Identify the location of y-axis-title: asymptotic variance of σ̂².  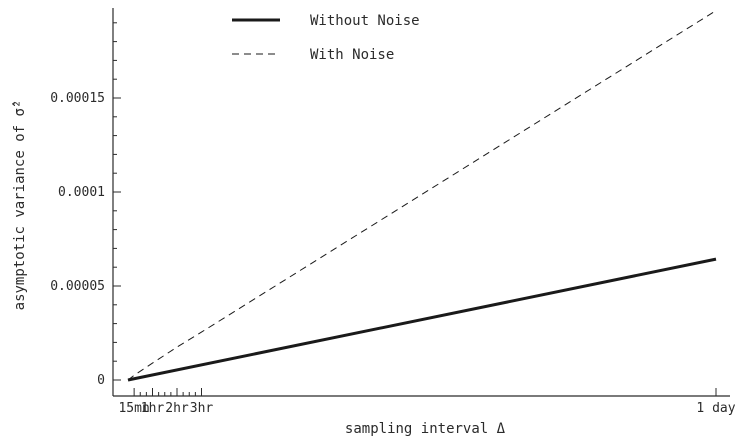
(20, 205).